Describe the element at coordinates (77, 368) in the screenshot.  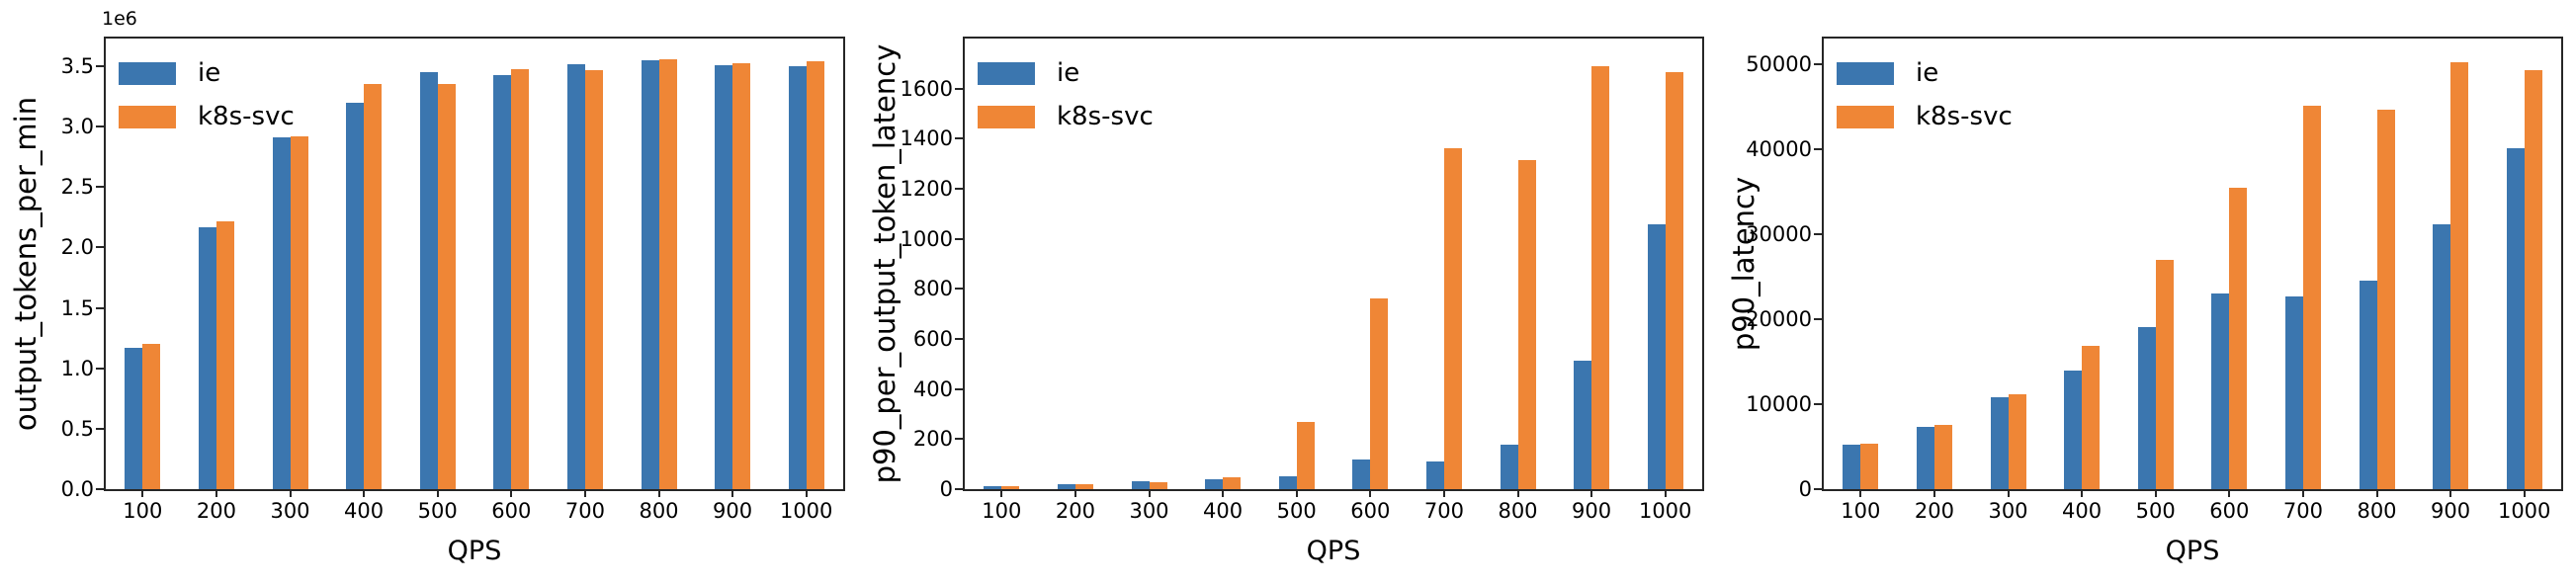
I see `y-tick-label: 1.0` at that location.